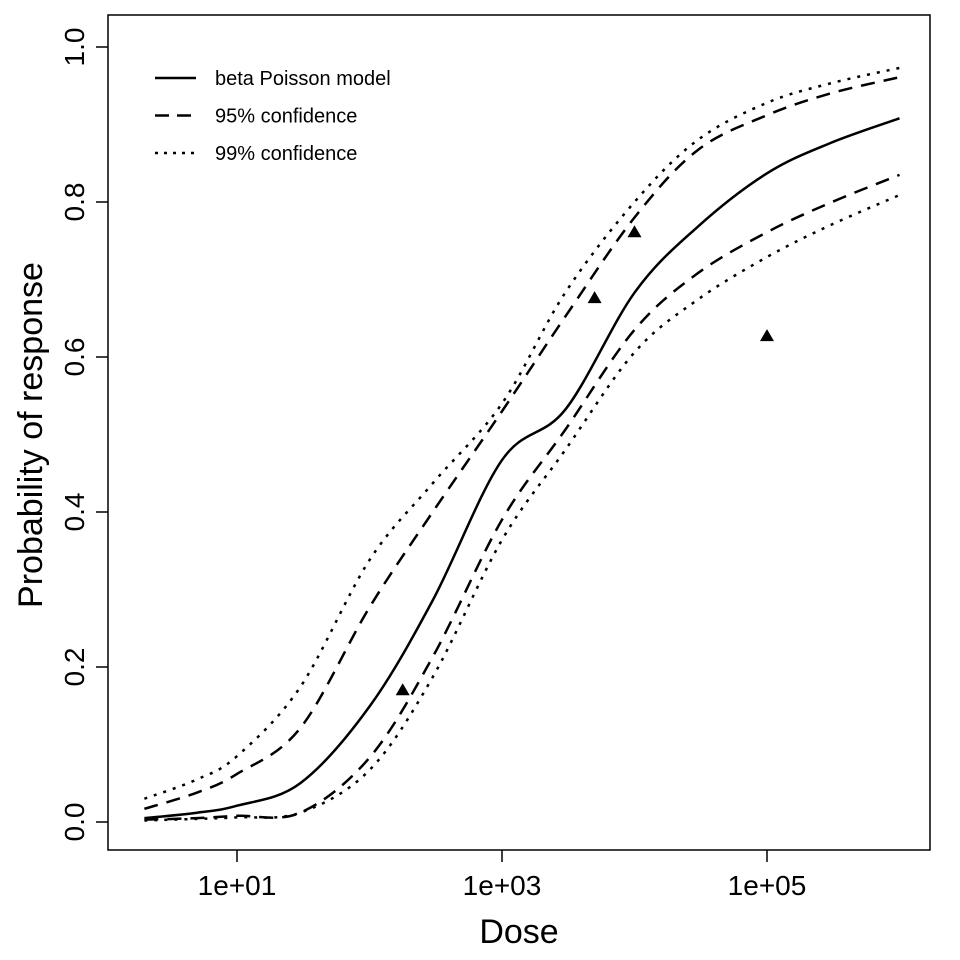 The width and height of the screenshot is (960, 960). What do you see at coordinates (31, 435) in the screenshot?
I see `y-axis-label: Probability of response` at bounding box center [31, 435].